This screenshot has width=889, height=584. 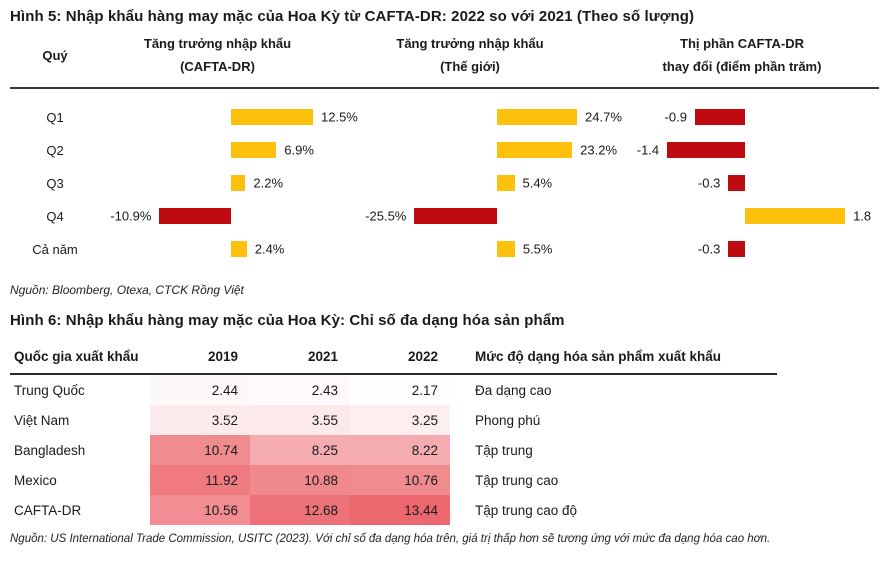 What do you see at coordinates (200, 510) in the screenshot?
I see `cell-index-value: 10.56` at bounding box center [200, 510].